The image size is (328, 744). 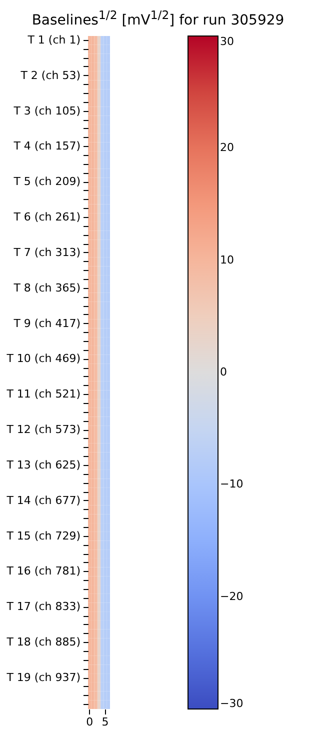 I want to click on color-bar-label: 10, so click(x=227, y=259).